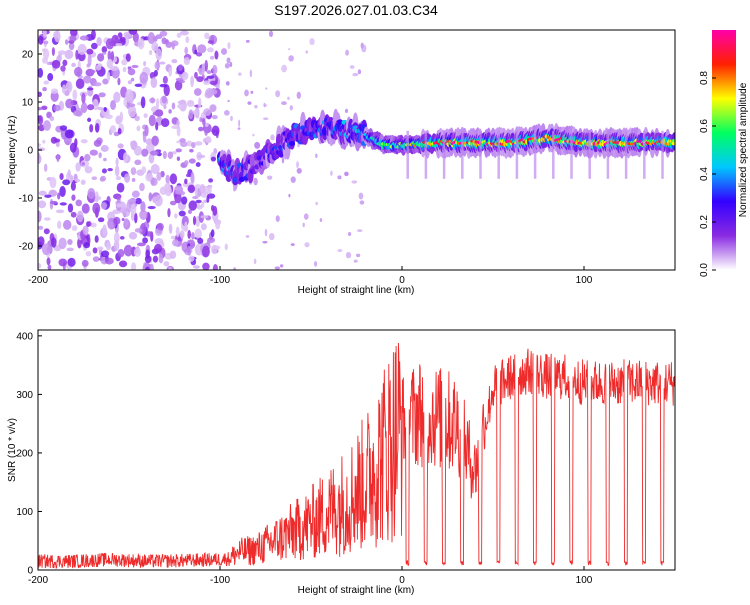 Image resolution: width=750 pixels, height=605 pixels. What do you see at coordinates (644, 154) in the screenshot?
I see `spectrogram-streak` at bounding box center [644, 154].